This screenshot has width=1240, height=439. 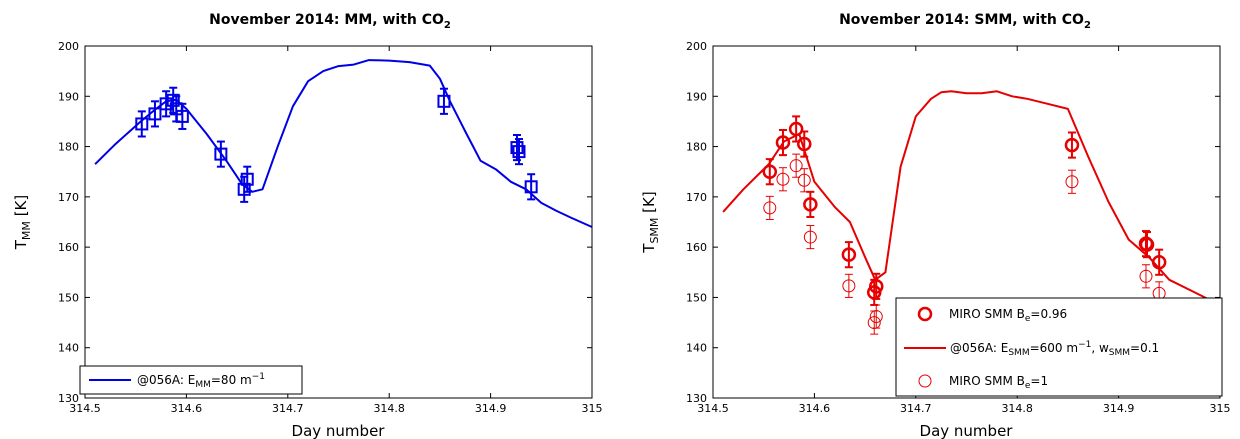 I want to click on legend-label-model: @056A: ESMM=600 m−1, wSMM=0.1, so click(x=1054, y=349).